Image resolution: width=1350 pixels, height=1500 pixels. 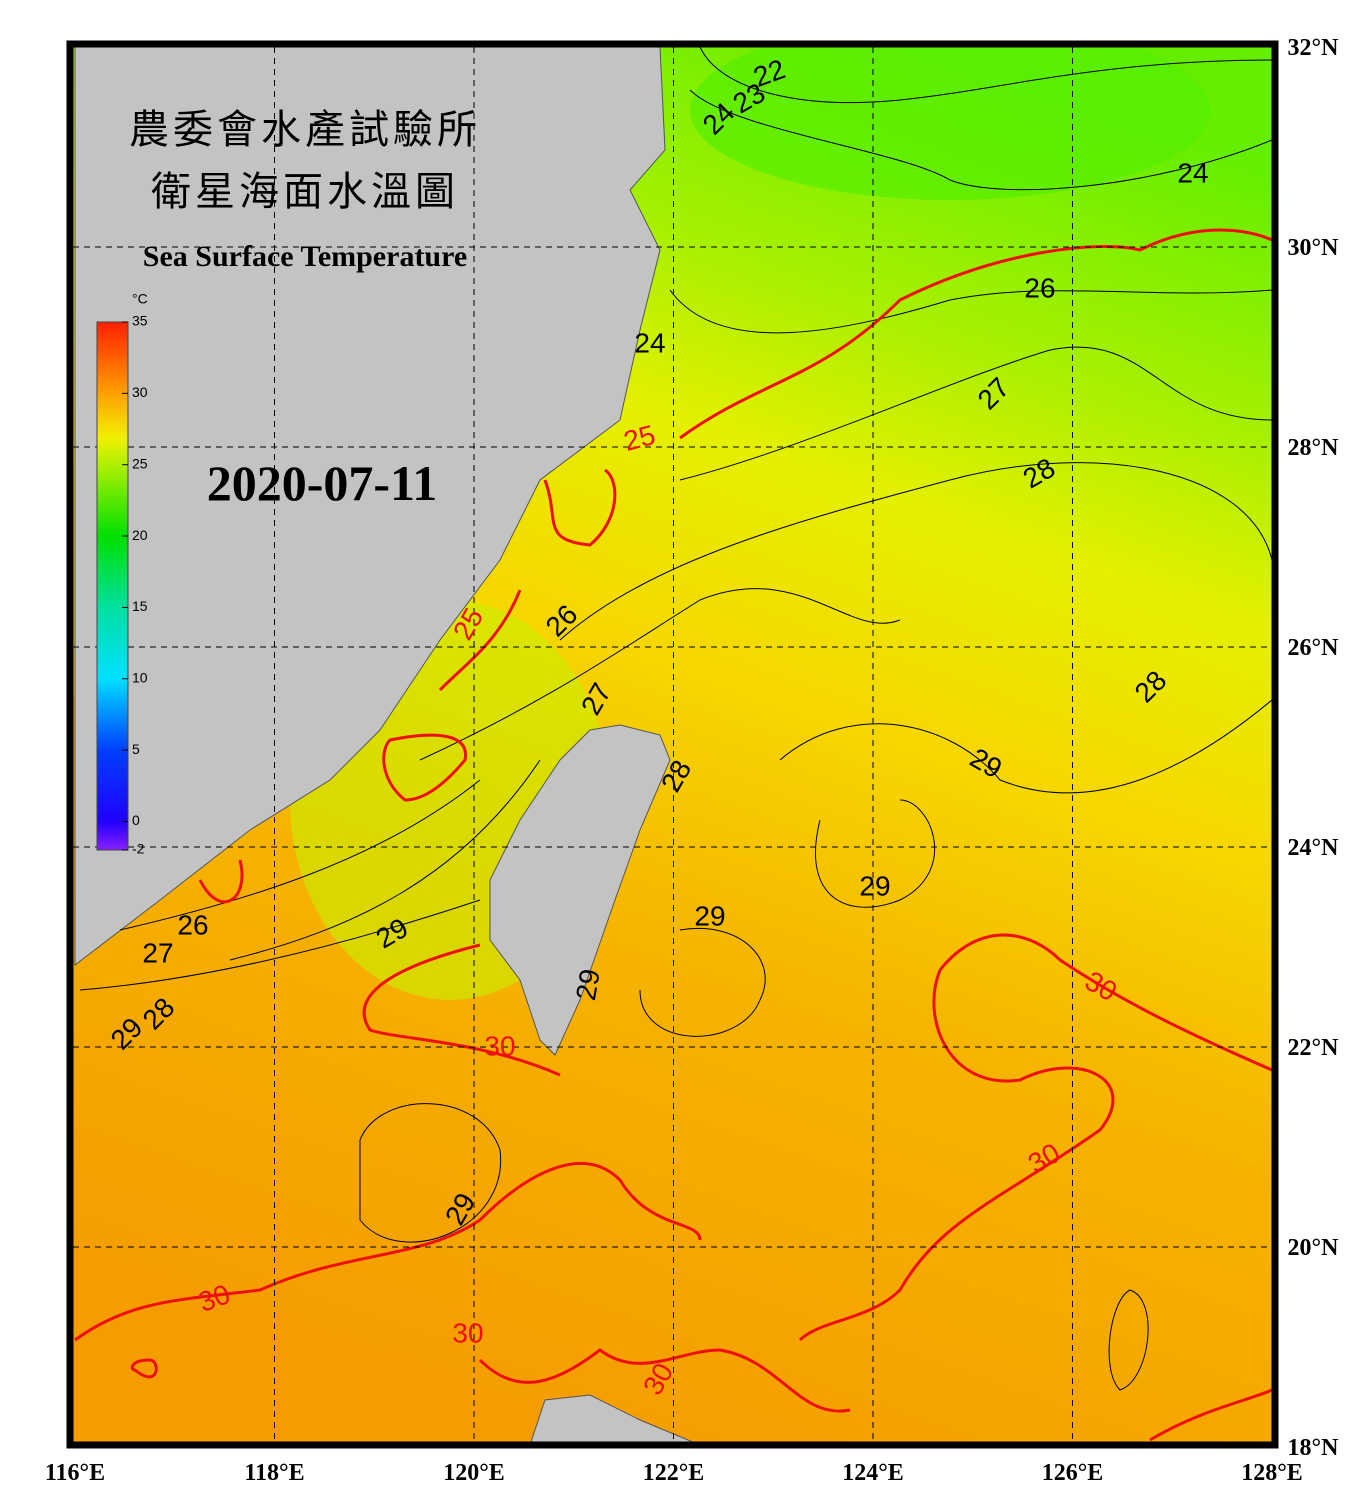 What do you see at coordinates (873, 1473) in the screenshot?
I see `lon-label: 124°E` at bounding box center [873, 1473].